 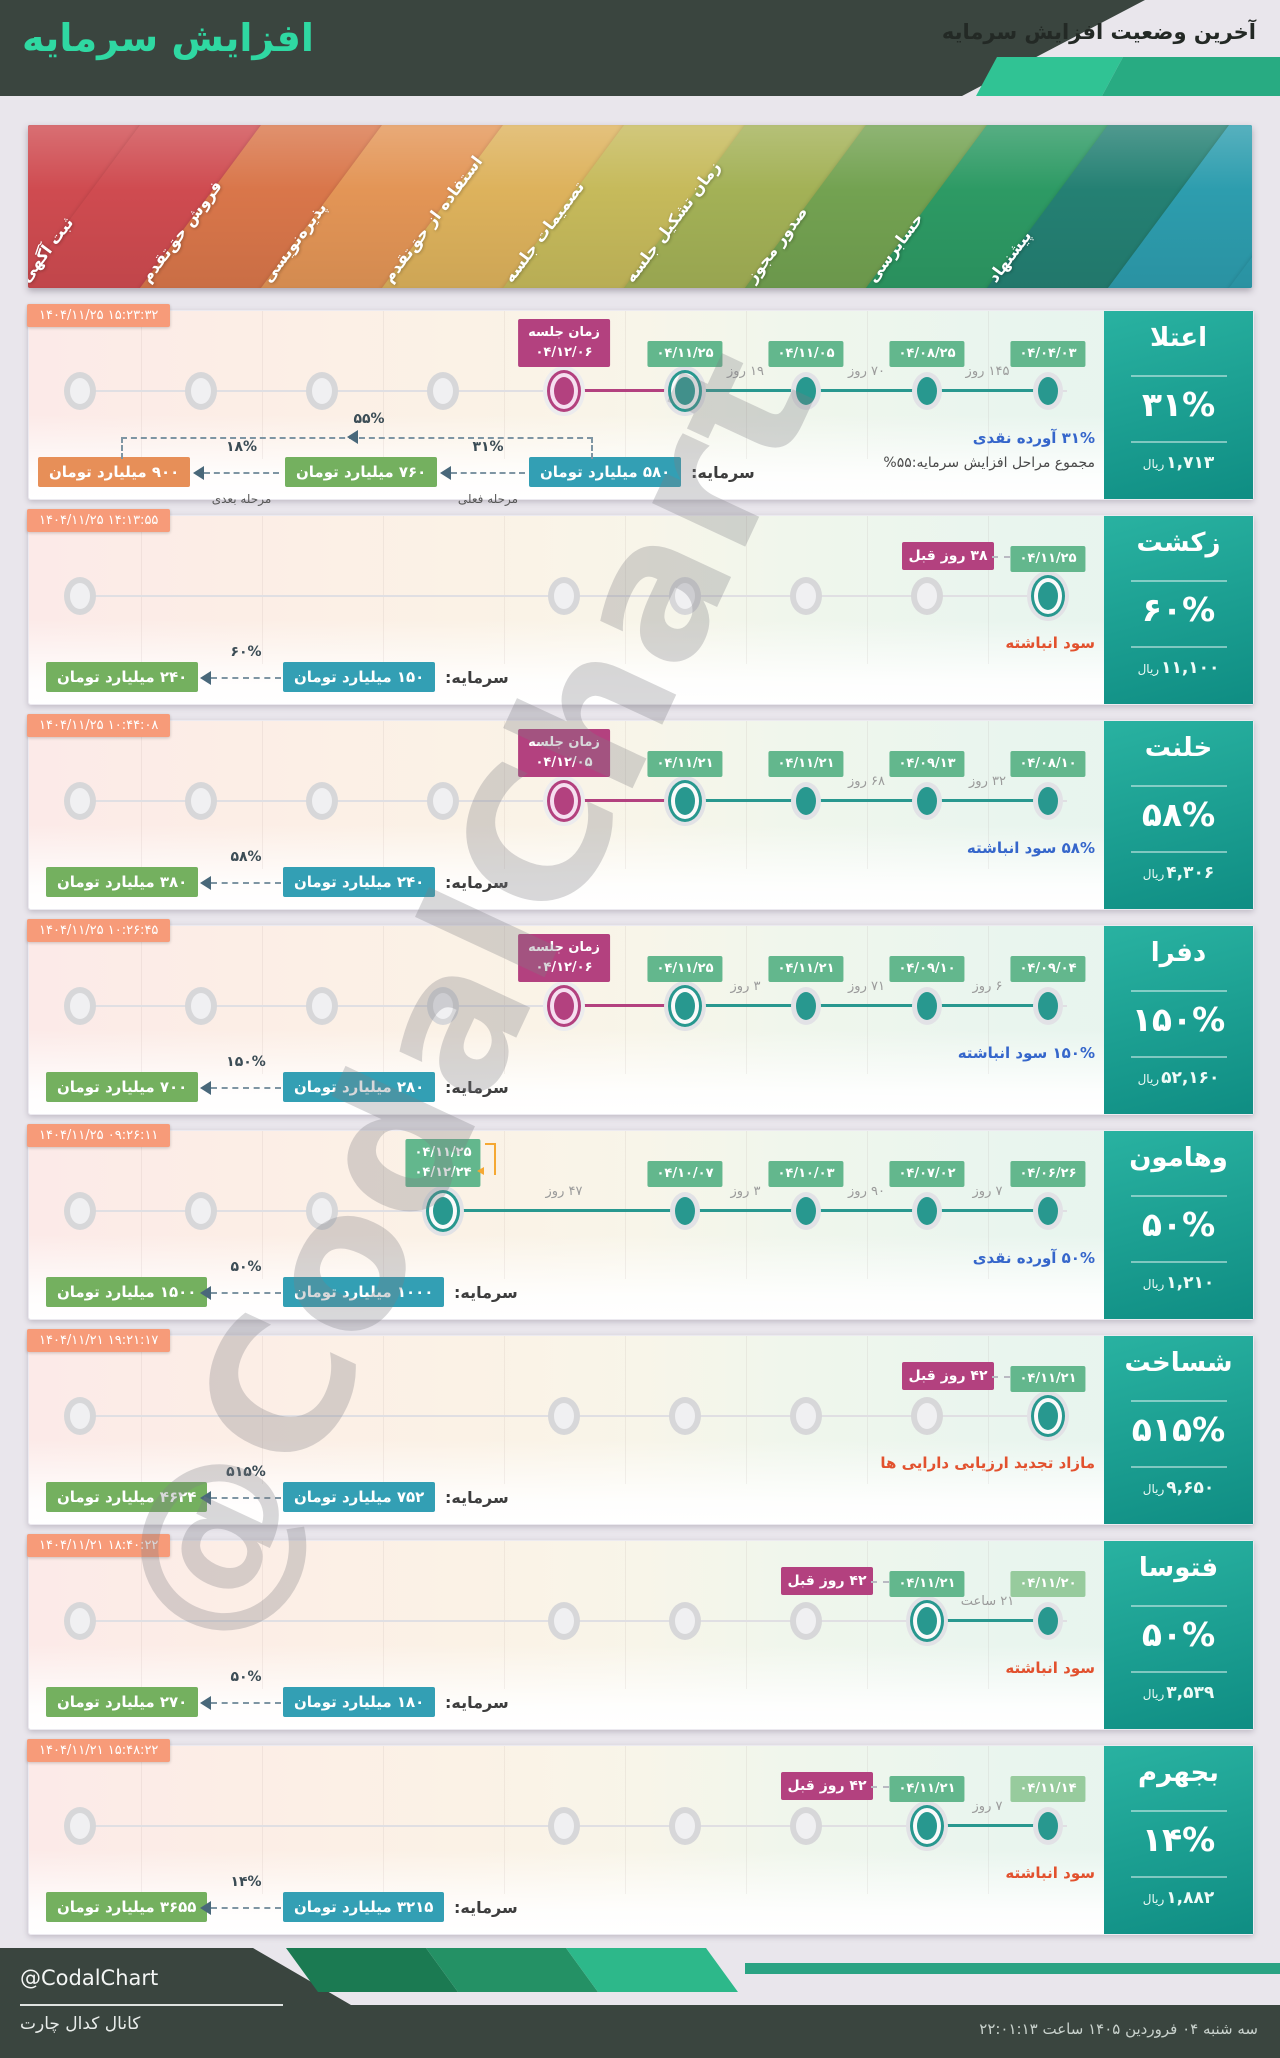 I want to click on day-count-label: ۳۲ روز, so click(x=987, y=781).